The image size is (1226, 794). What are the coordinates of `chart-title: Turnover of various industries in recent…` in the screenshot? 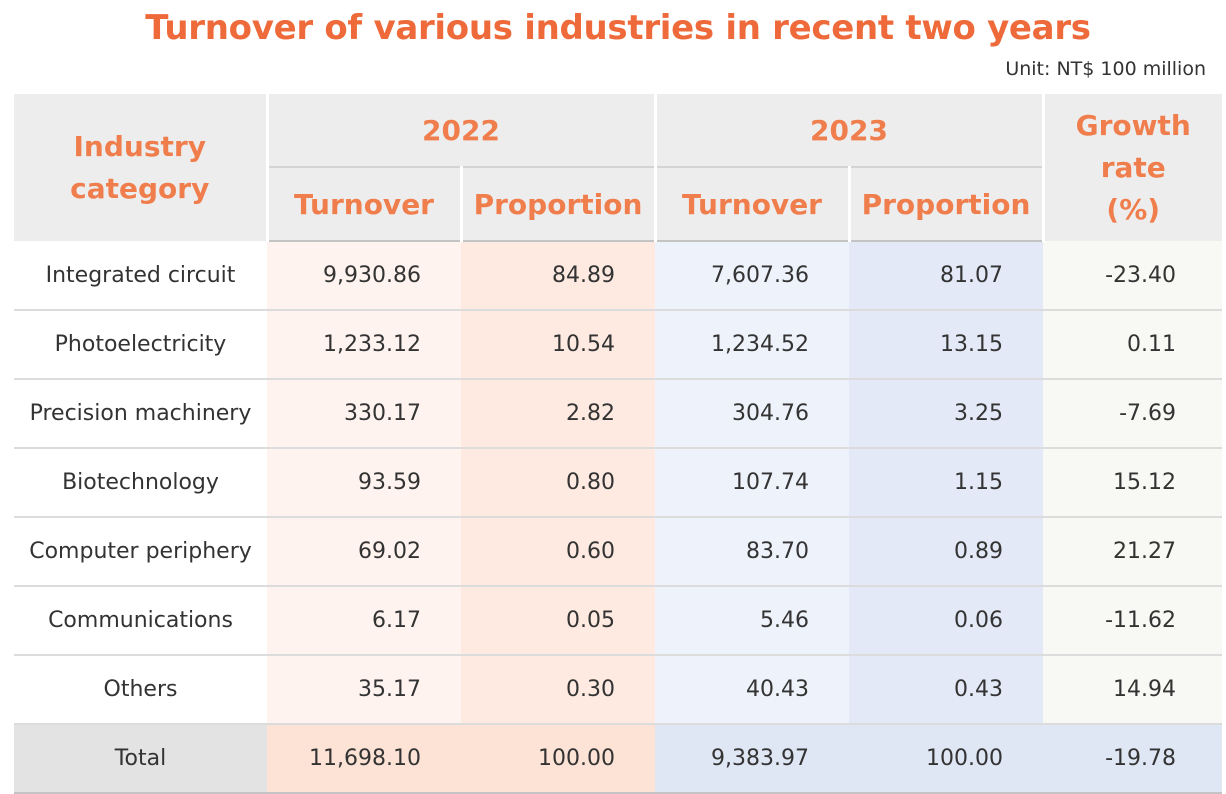 It's located at (618, 28).